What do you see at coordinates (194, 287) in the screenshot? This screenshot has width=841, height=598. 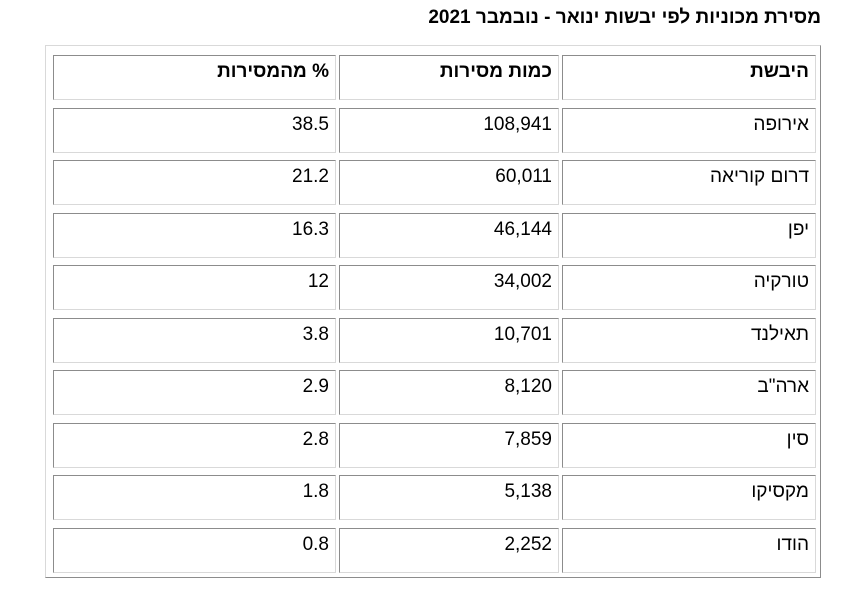 I see `cell-percent: 12` at bounding box center [194, 287].